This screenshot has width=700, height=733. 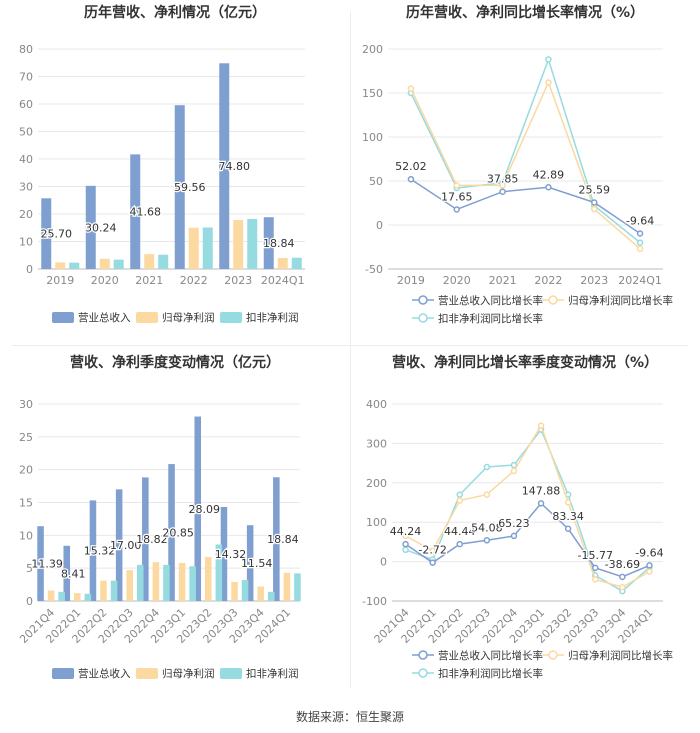 What do you see at coordinates (374, 269) in the screenshot?
I see `y-tick-label: -50` at bounding box center [374, 269].